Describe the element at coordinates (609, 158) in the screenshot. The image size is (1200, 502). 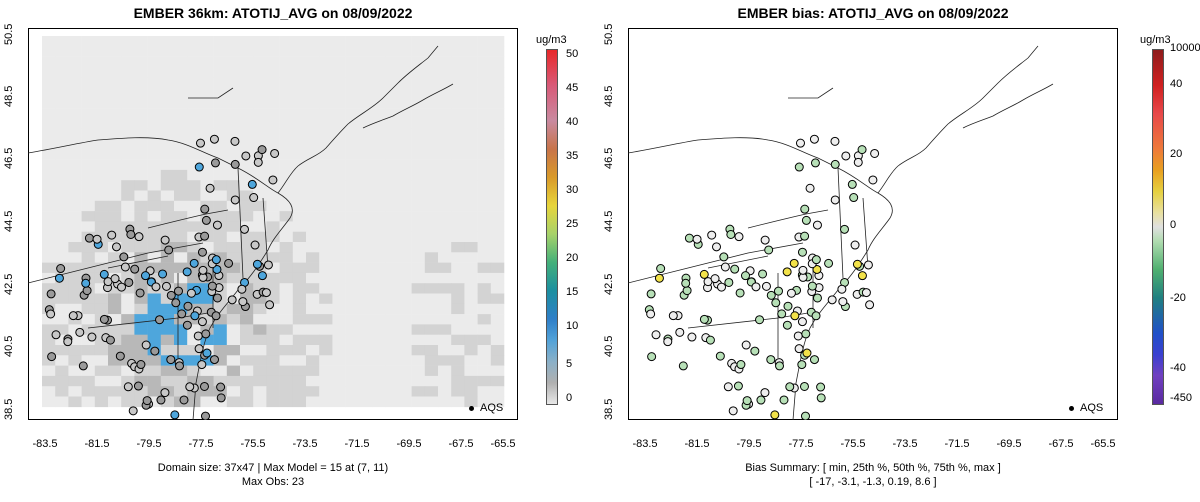
I see `y-tick-label: 46.5` at that location.